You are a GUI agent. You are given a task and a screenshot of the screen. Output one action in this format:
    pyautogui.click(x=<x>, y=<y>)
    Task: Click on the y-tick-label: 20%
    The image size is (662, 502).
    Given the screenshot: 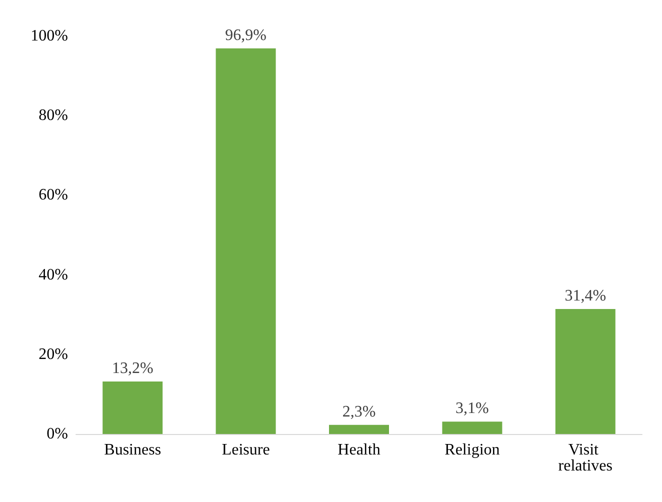 What is the action you would take?
    pyautogui.click(x=53, y=354)
    